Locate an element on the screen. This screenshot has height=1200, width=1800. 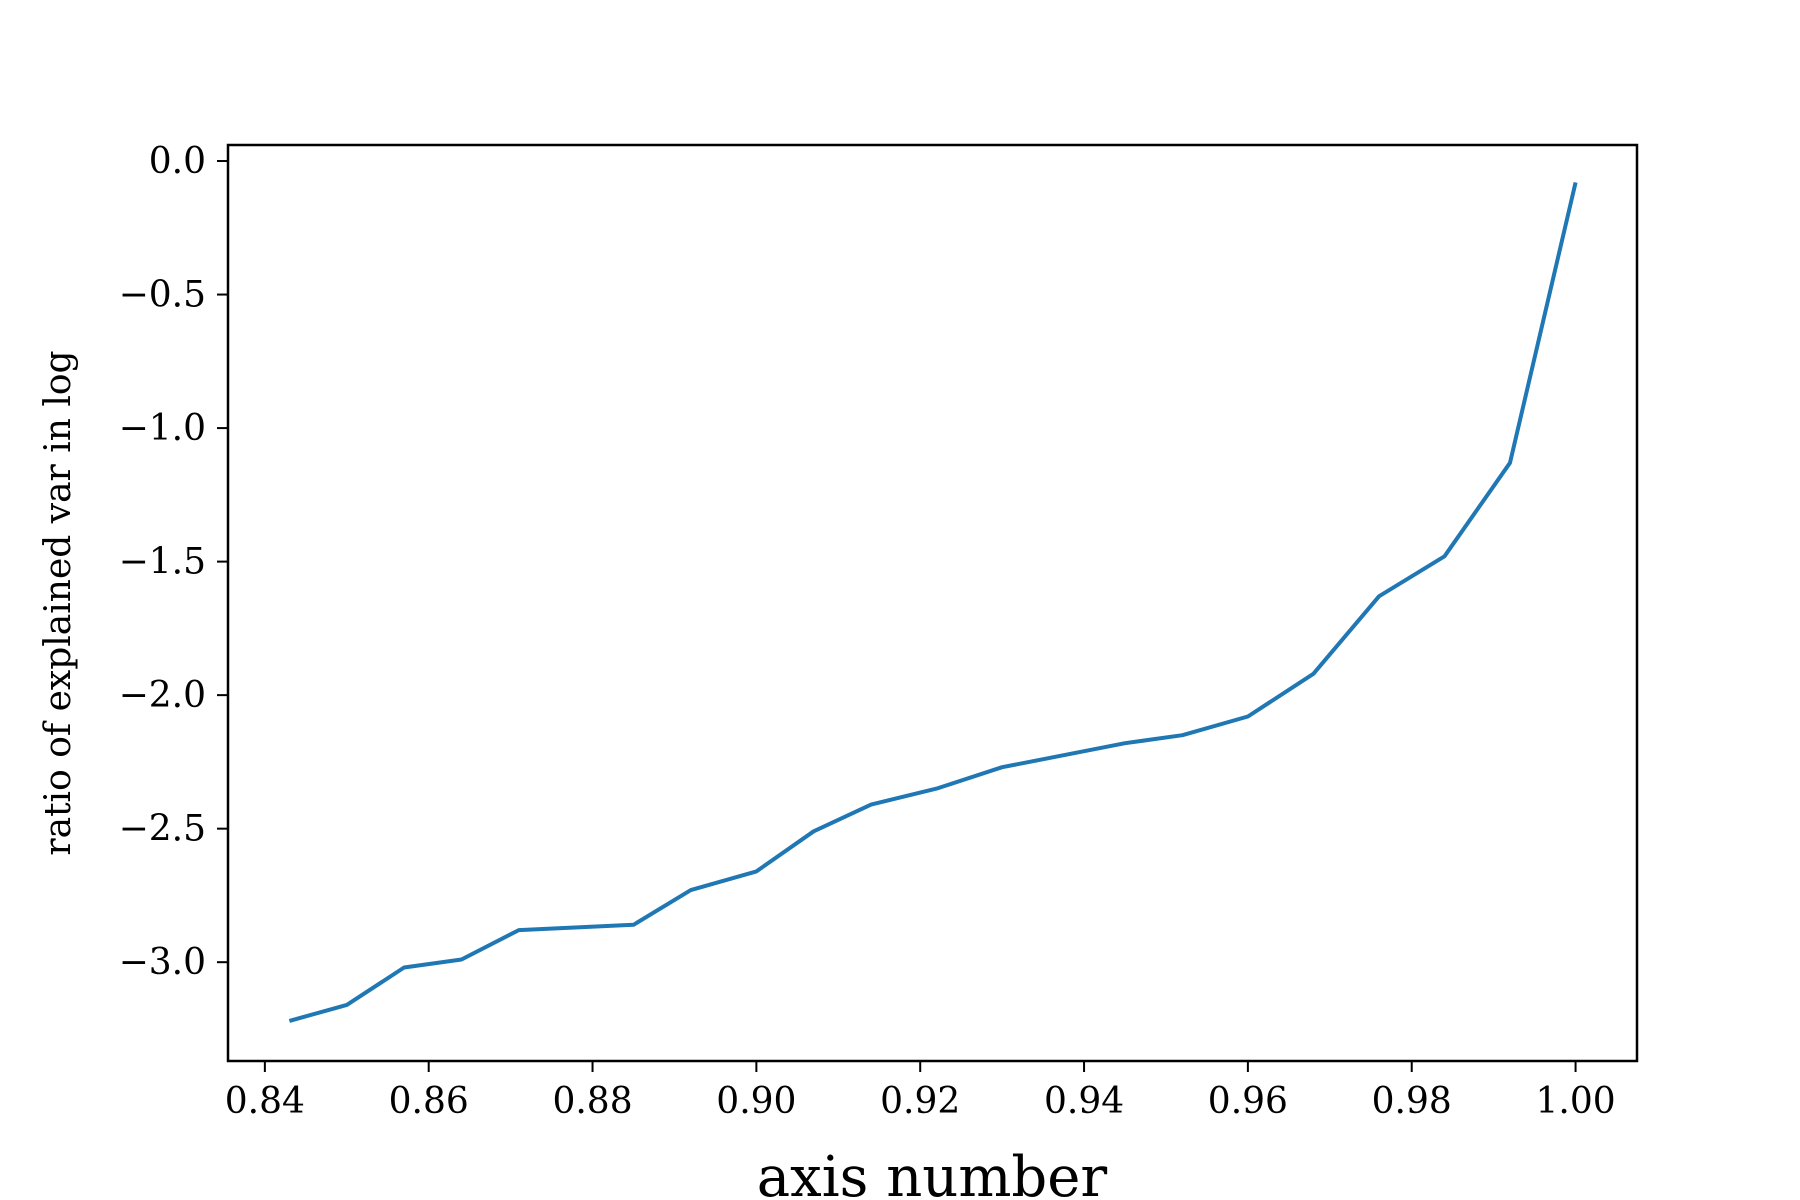
x-tick-label: 0.88 is located at coordinates (592, 1101).